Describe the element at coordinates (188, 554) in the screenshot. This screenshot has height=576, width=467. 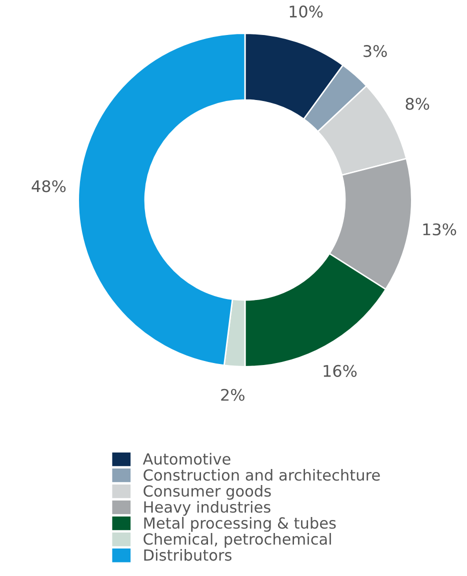
I see `legend-label: Distributors` at that location.